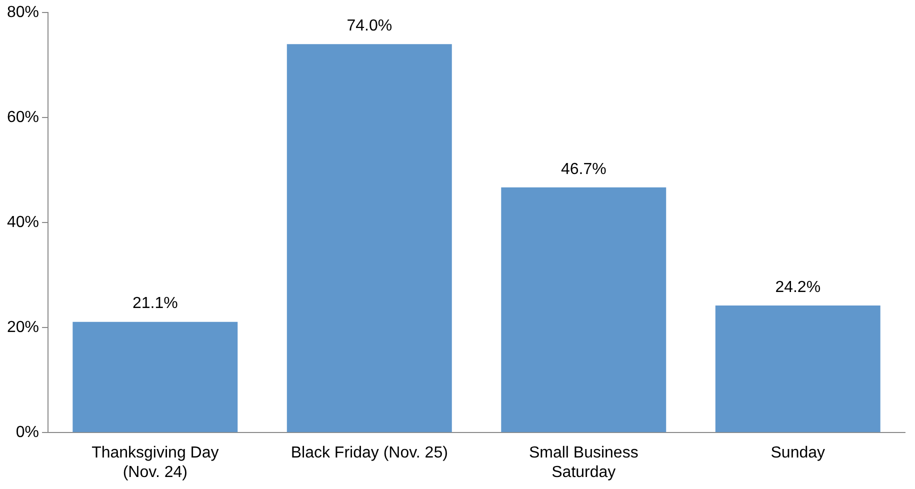 This screenshot has width=915, height=489. What do you see at coordinates (583, 169) in the screenshot?
I see `data-label: 46.7%` at bounding box center [583, 169].